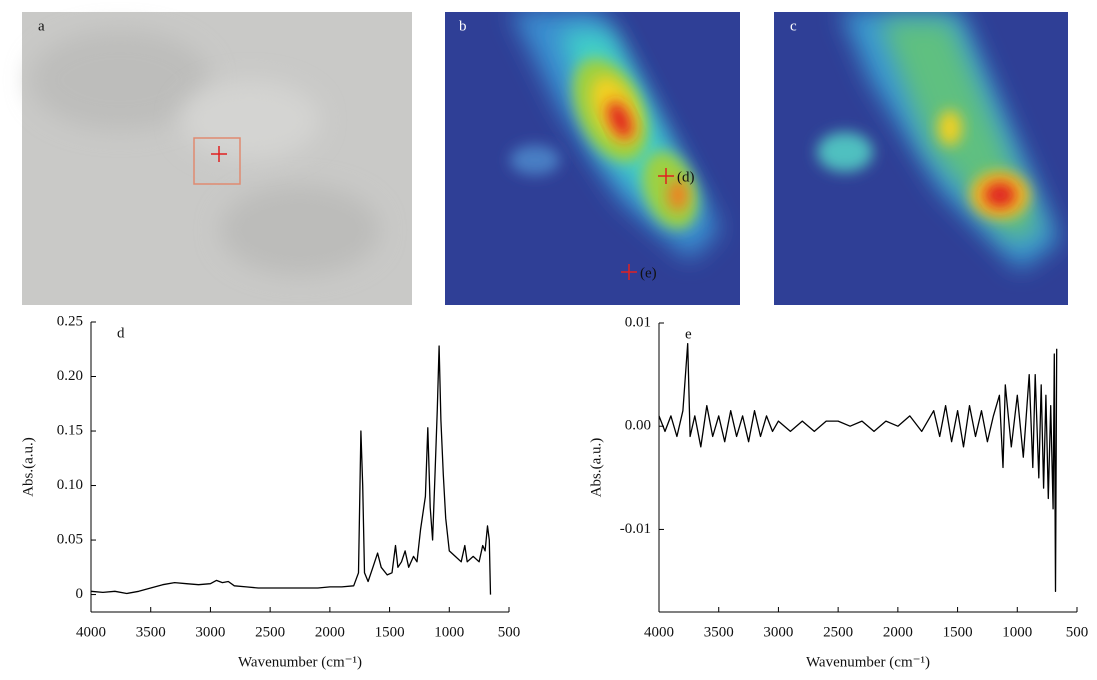 This screenshot has height=680, width=1097. What do you see at coordinates (70, 321) in the screenshot?
I see `y-tick-label: 0.25` at bounding box center [70, 321].